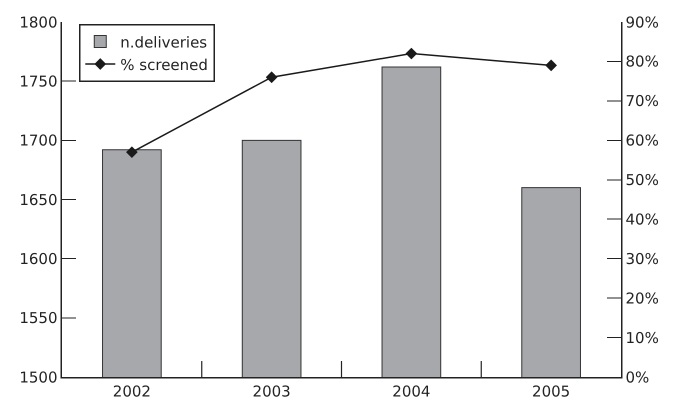  What do you see at coordinates (38, 81) in the screenshot?
I see `y-tick-label: 1750` at bounding box center [38, 81].